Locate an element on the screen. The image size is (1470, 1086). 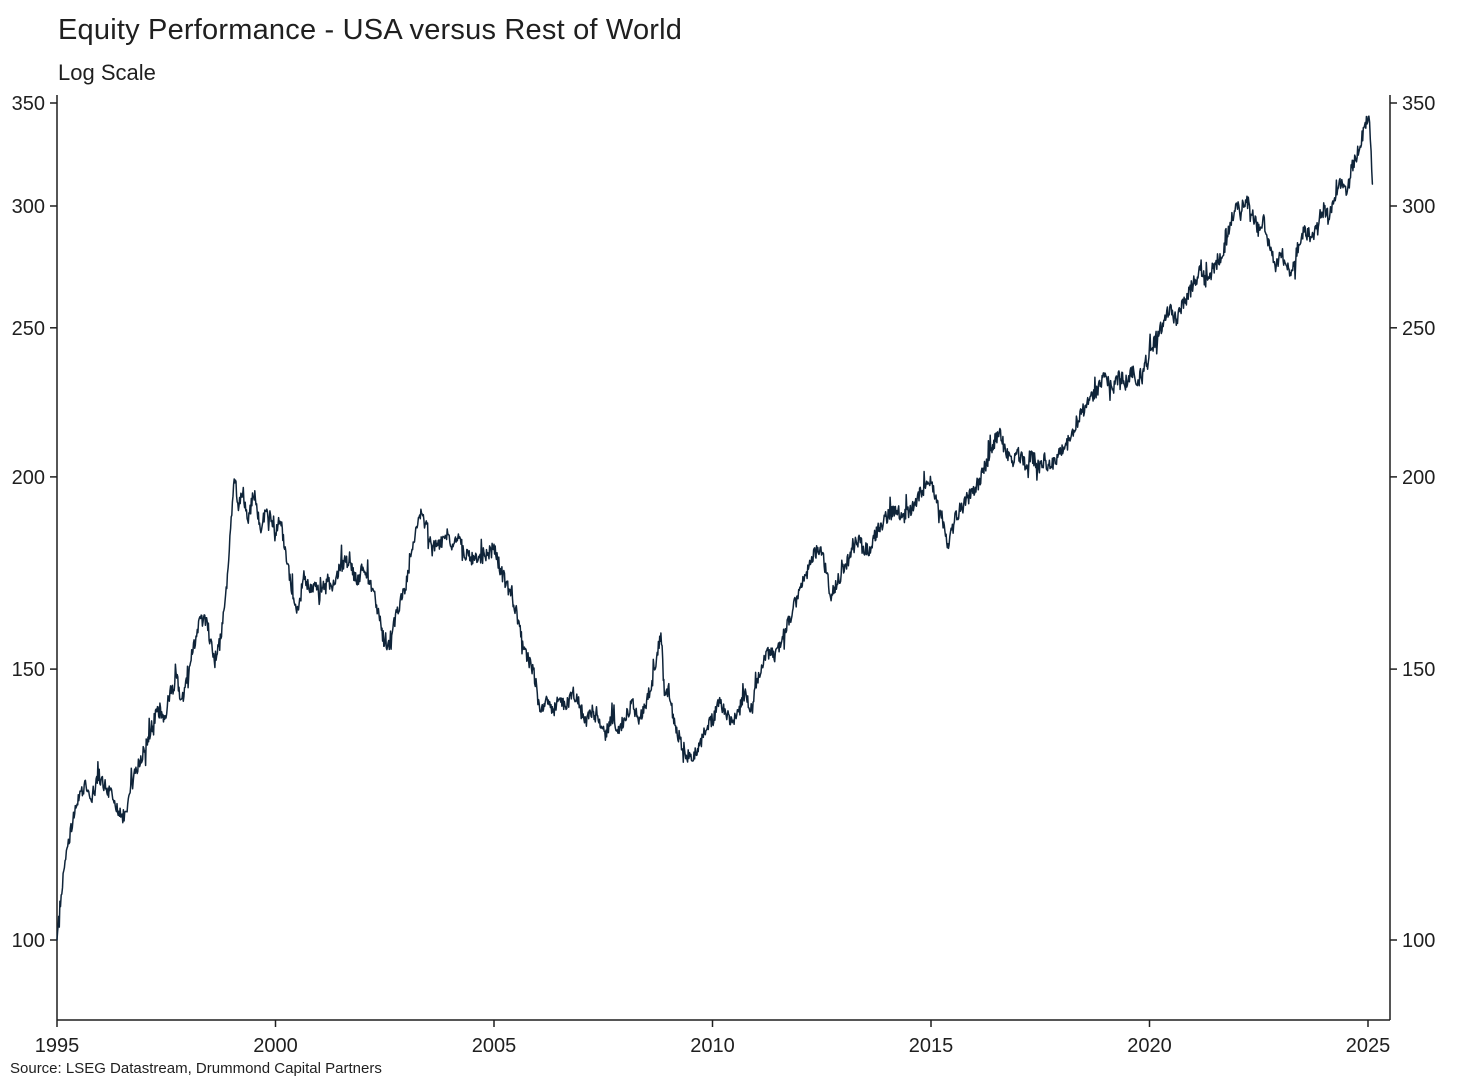
y-tick-label-left: 300 is located at coordinates (28, 207).